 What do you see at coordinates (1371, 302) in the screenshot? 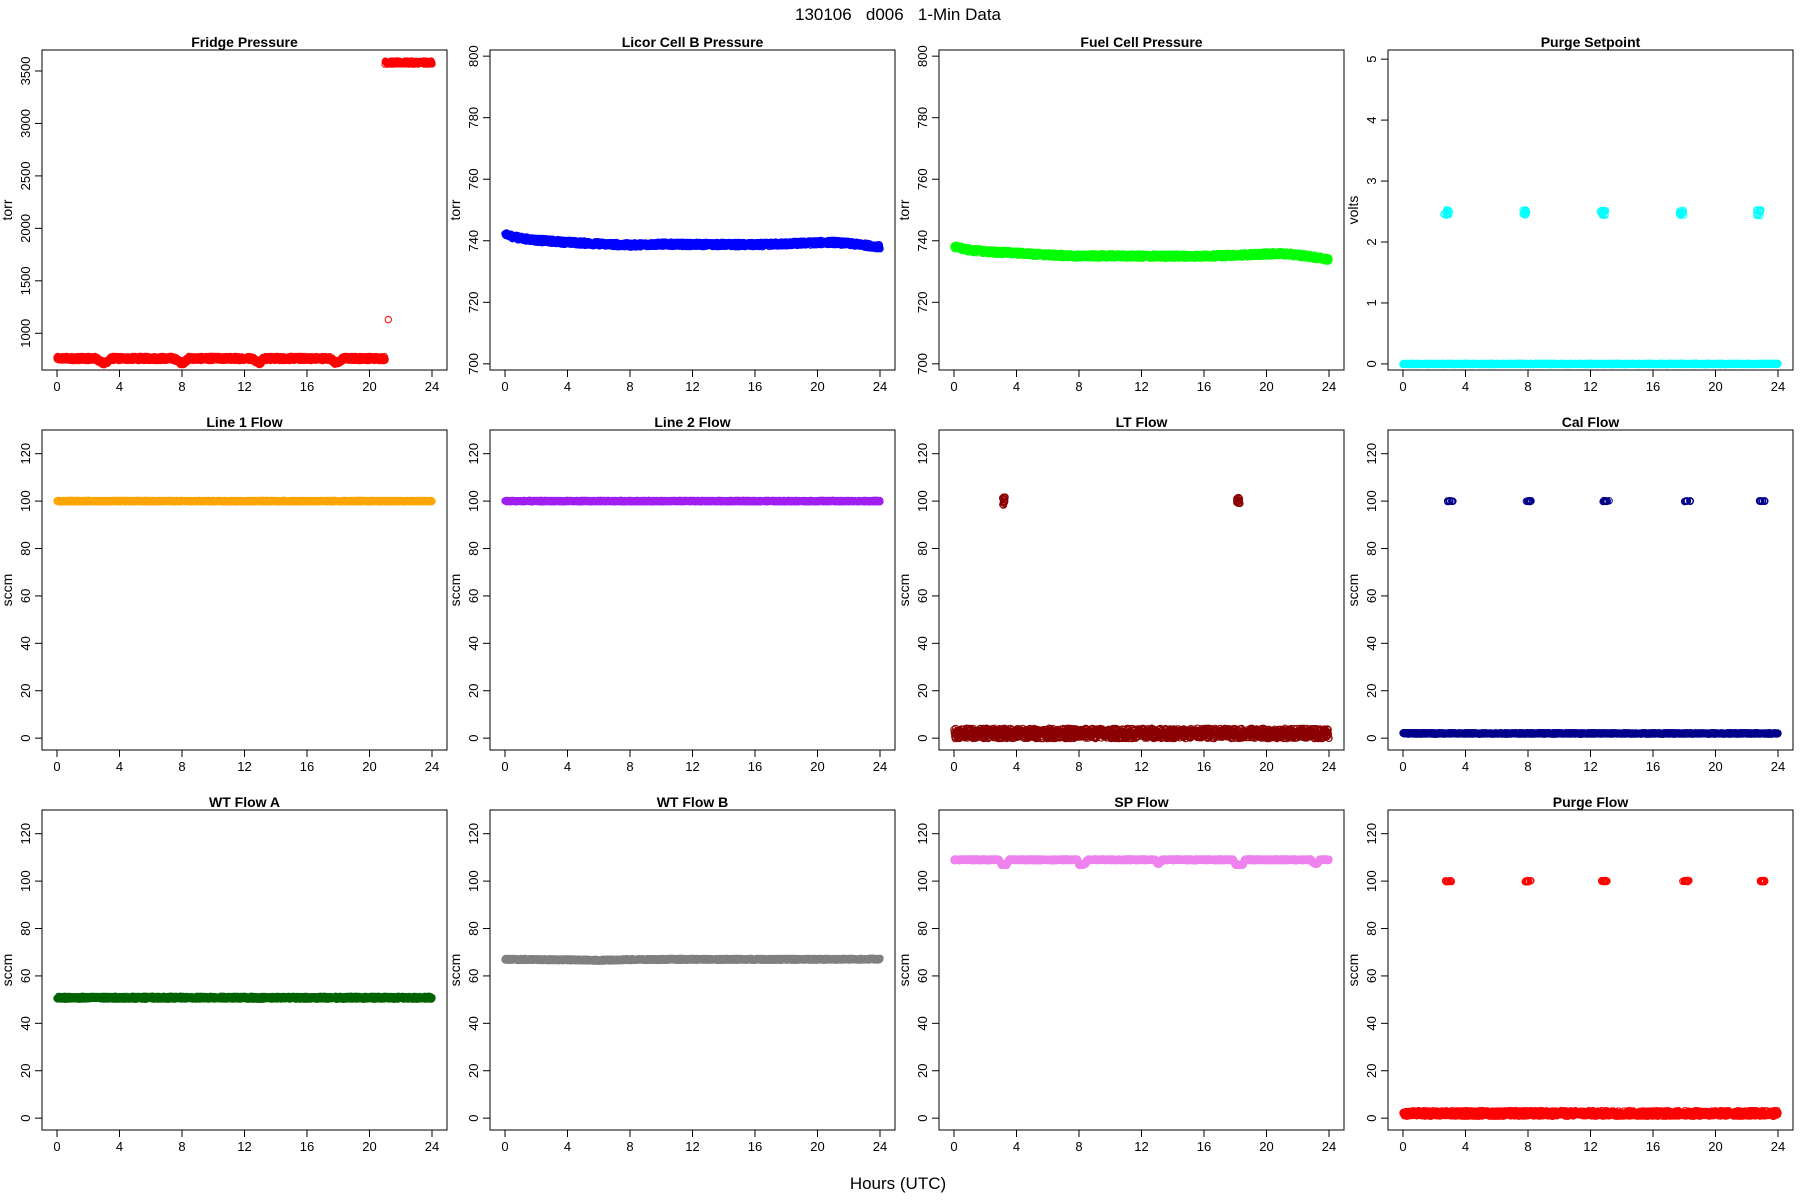
I see `y-tick-label: 1` at bounding box center [1371, 302].